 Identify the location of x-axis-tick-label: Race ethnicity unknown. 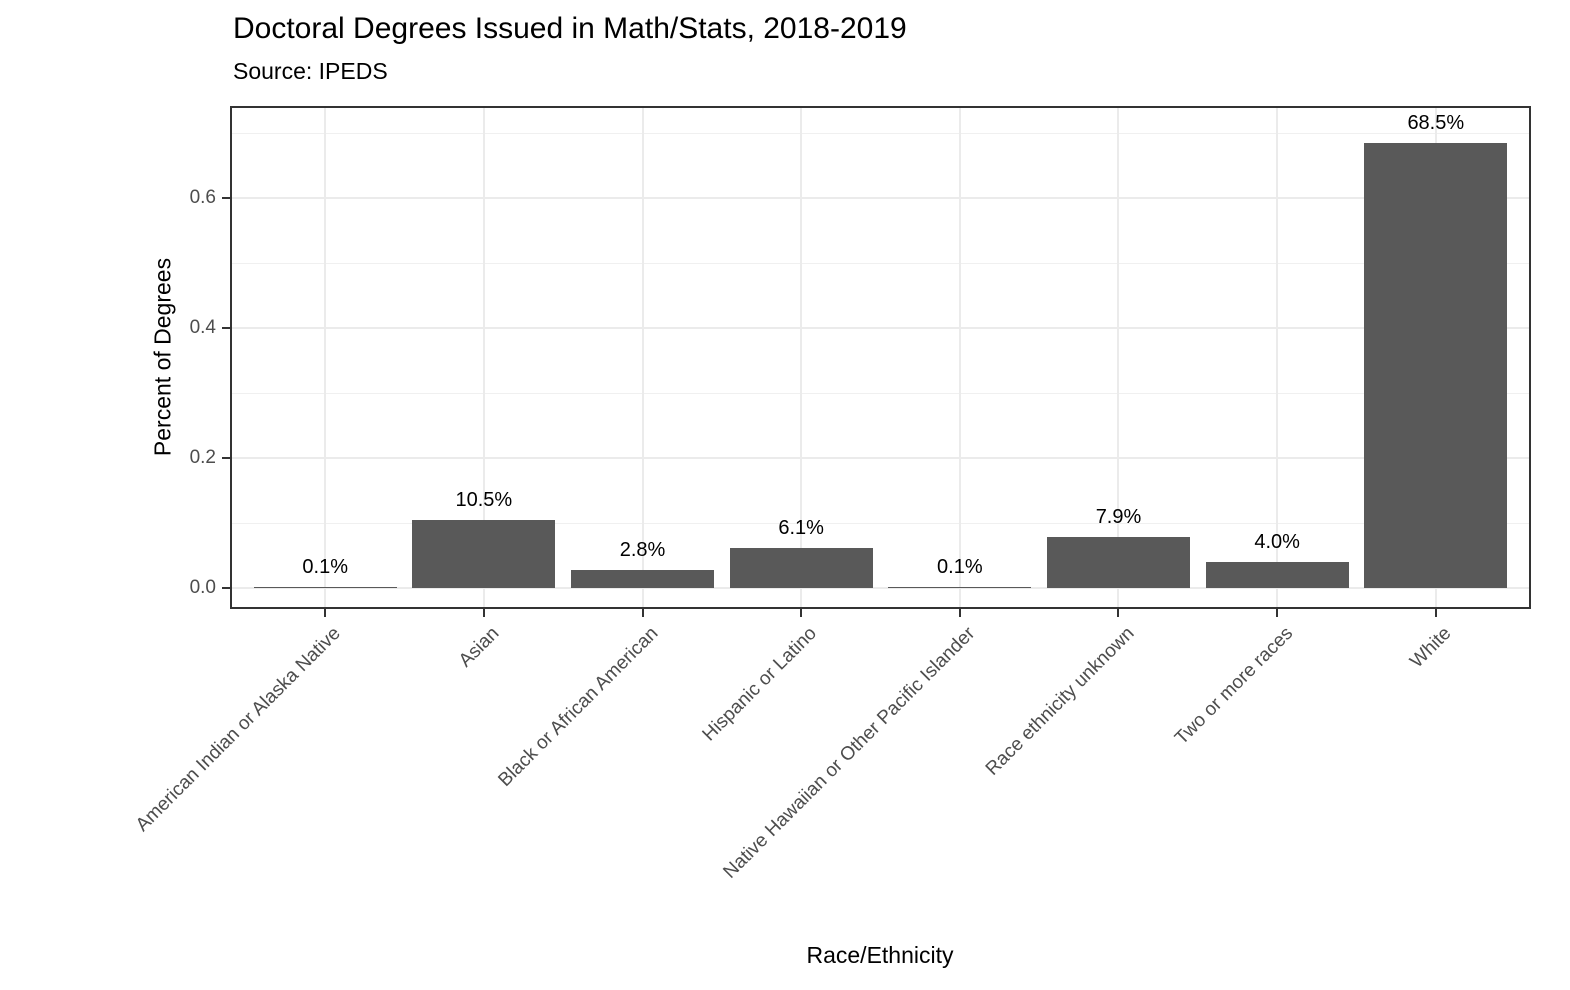
(1060, 701).